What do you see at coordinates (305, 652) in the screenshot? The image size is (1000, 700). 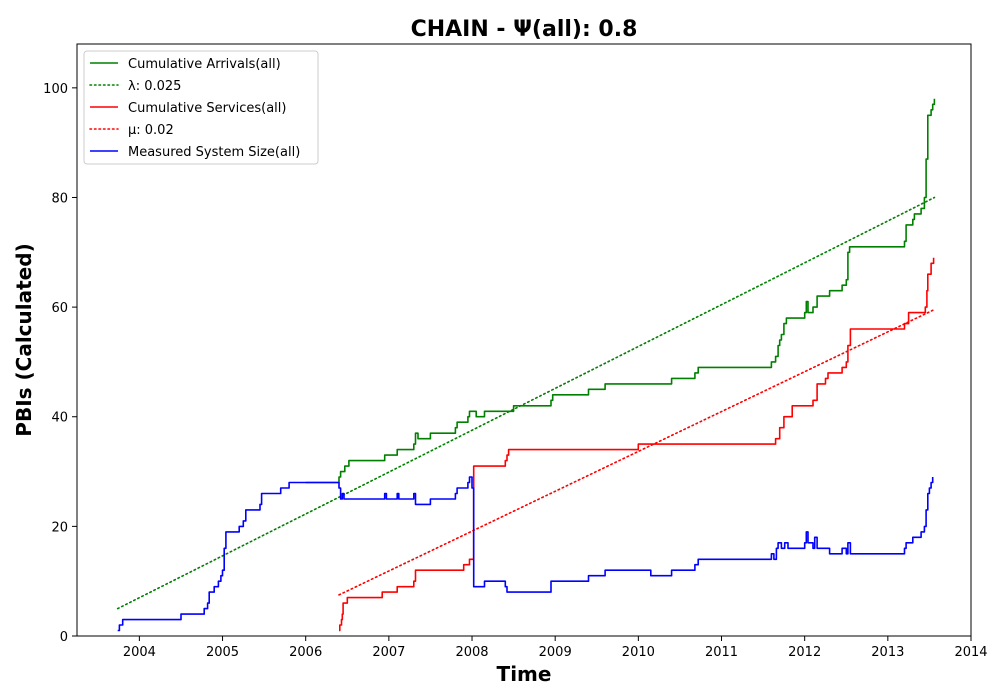 I see `x-tick-label: 2006` at bounding box center [305, 652].